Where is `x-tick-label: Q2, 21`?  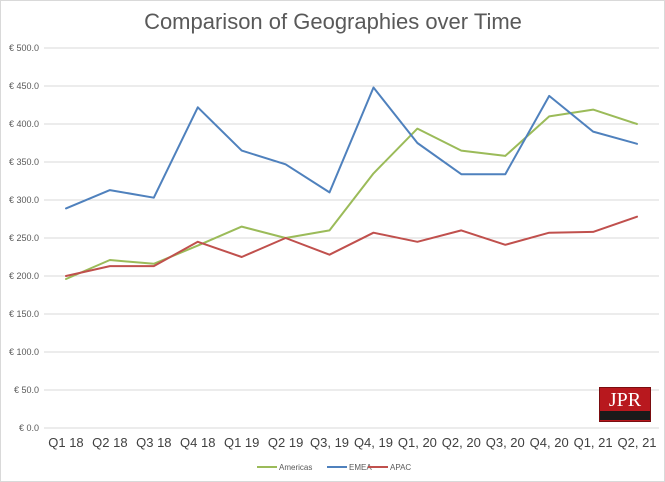 x-tick-label: Q2, 21 is located at coordinates (637, 442).